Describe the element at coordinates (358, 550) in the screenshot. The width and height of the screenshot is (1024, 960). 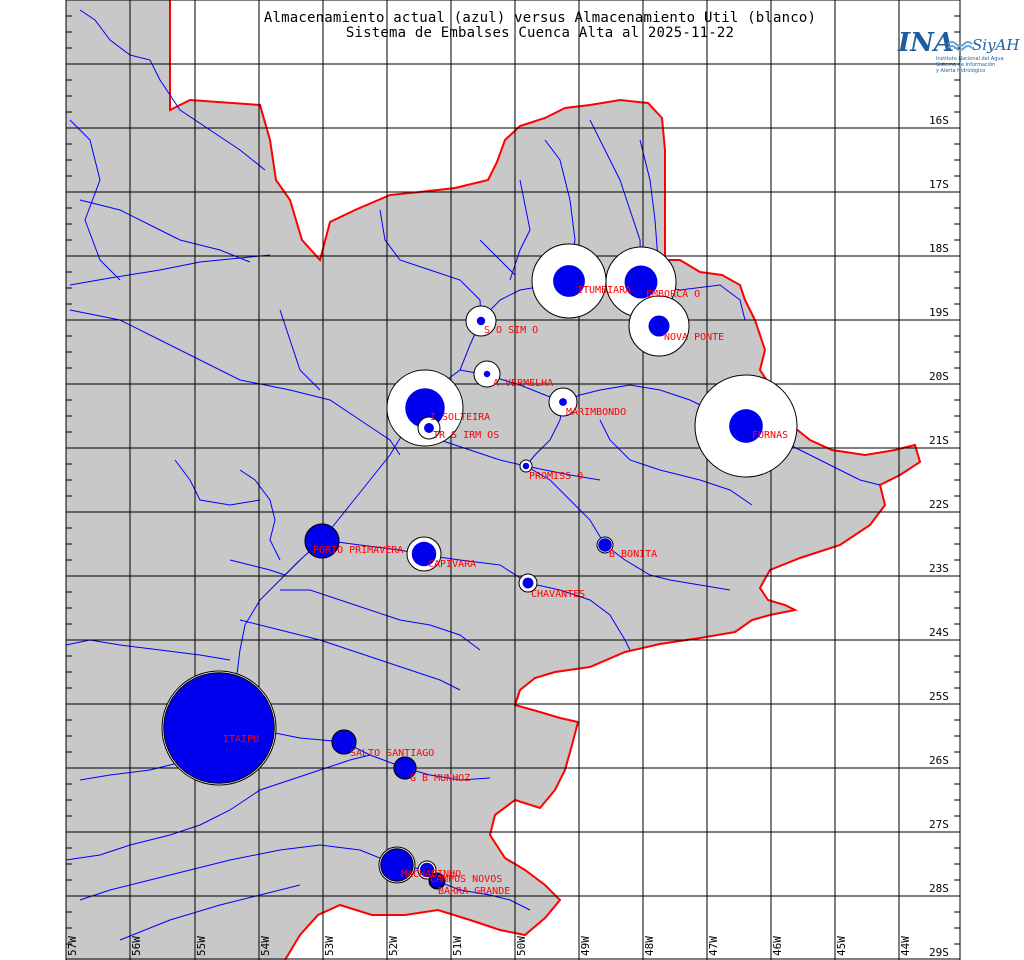
I see `reservoir-label-porto-primavera: PORTO PRIMAVERA` at that location.